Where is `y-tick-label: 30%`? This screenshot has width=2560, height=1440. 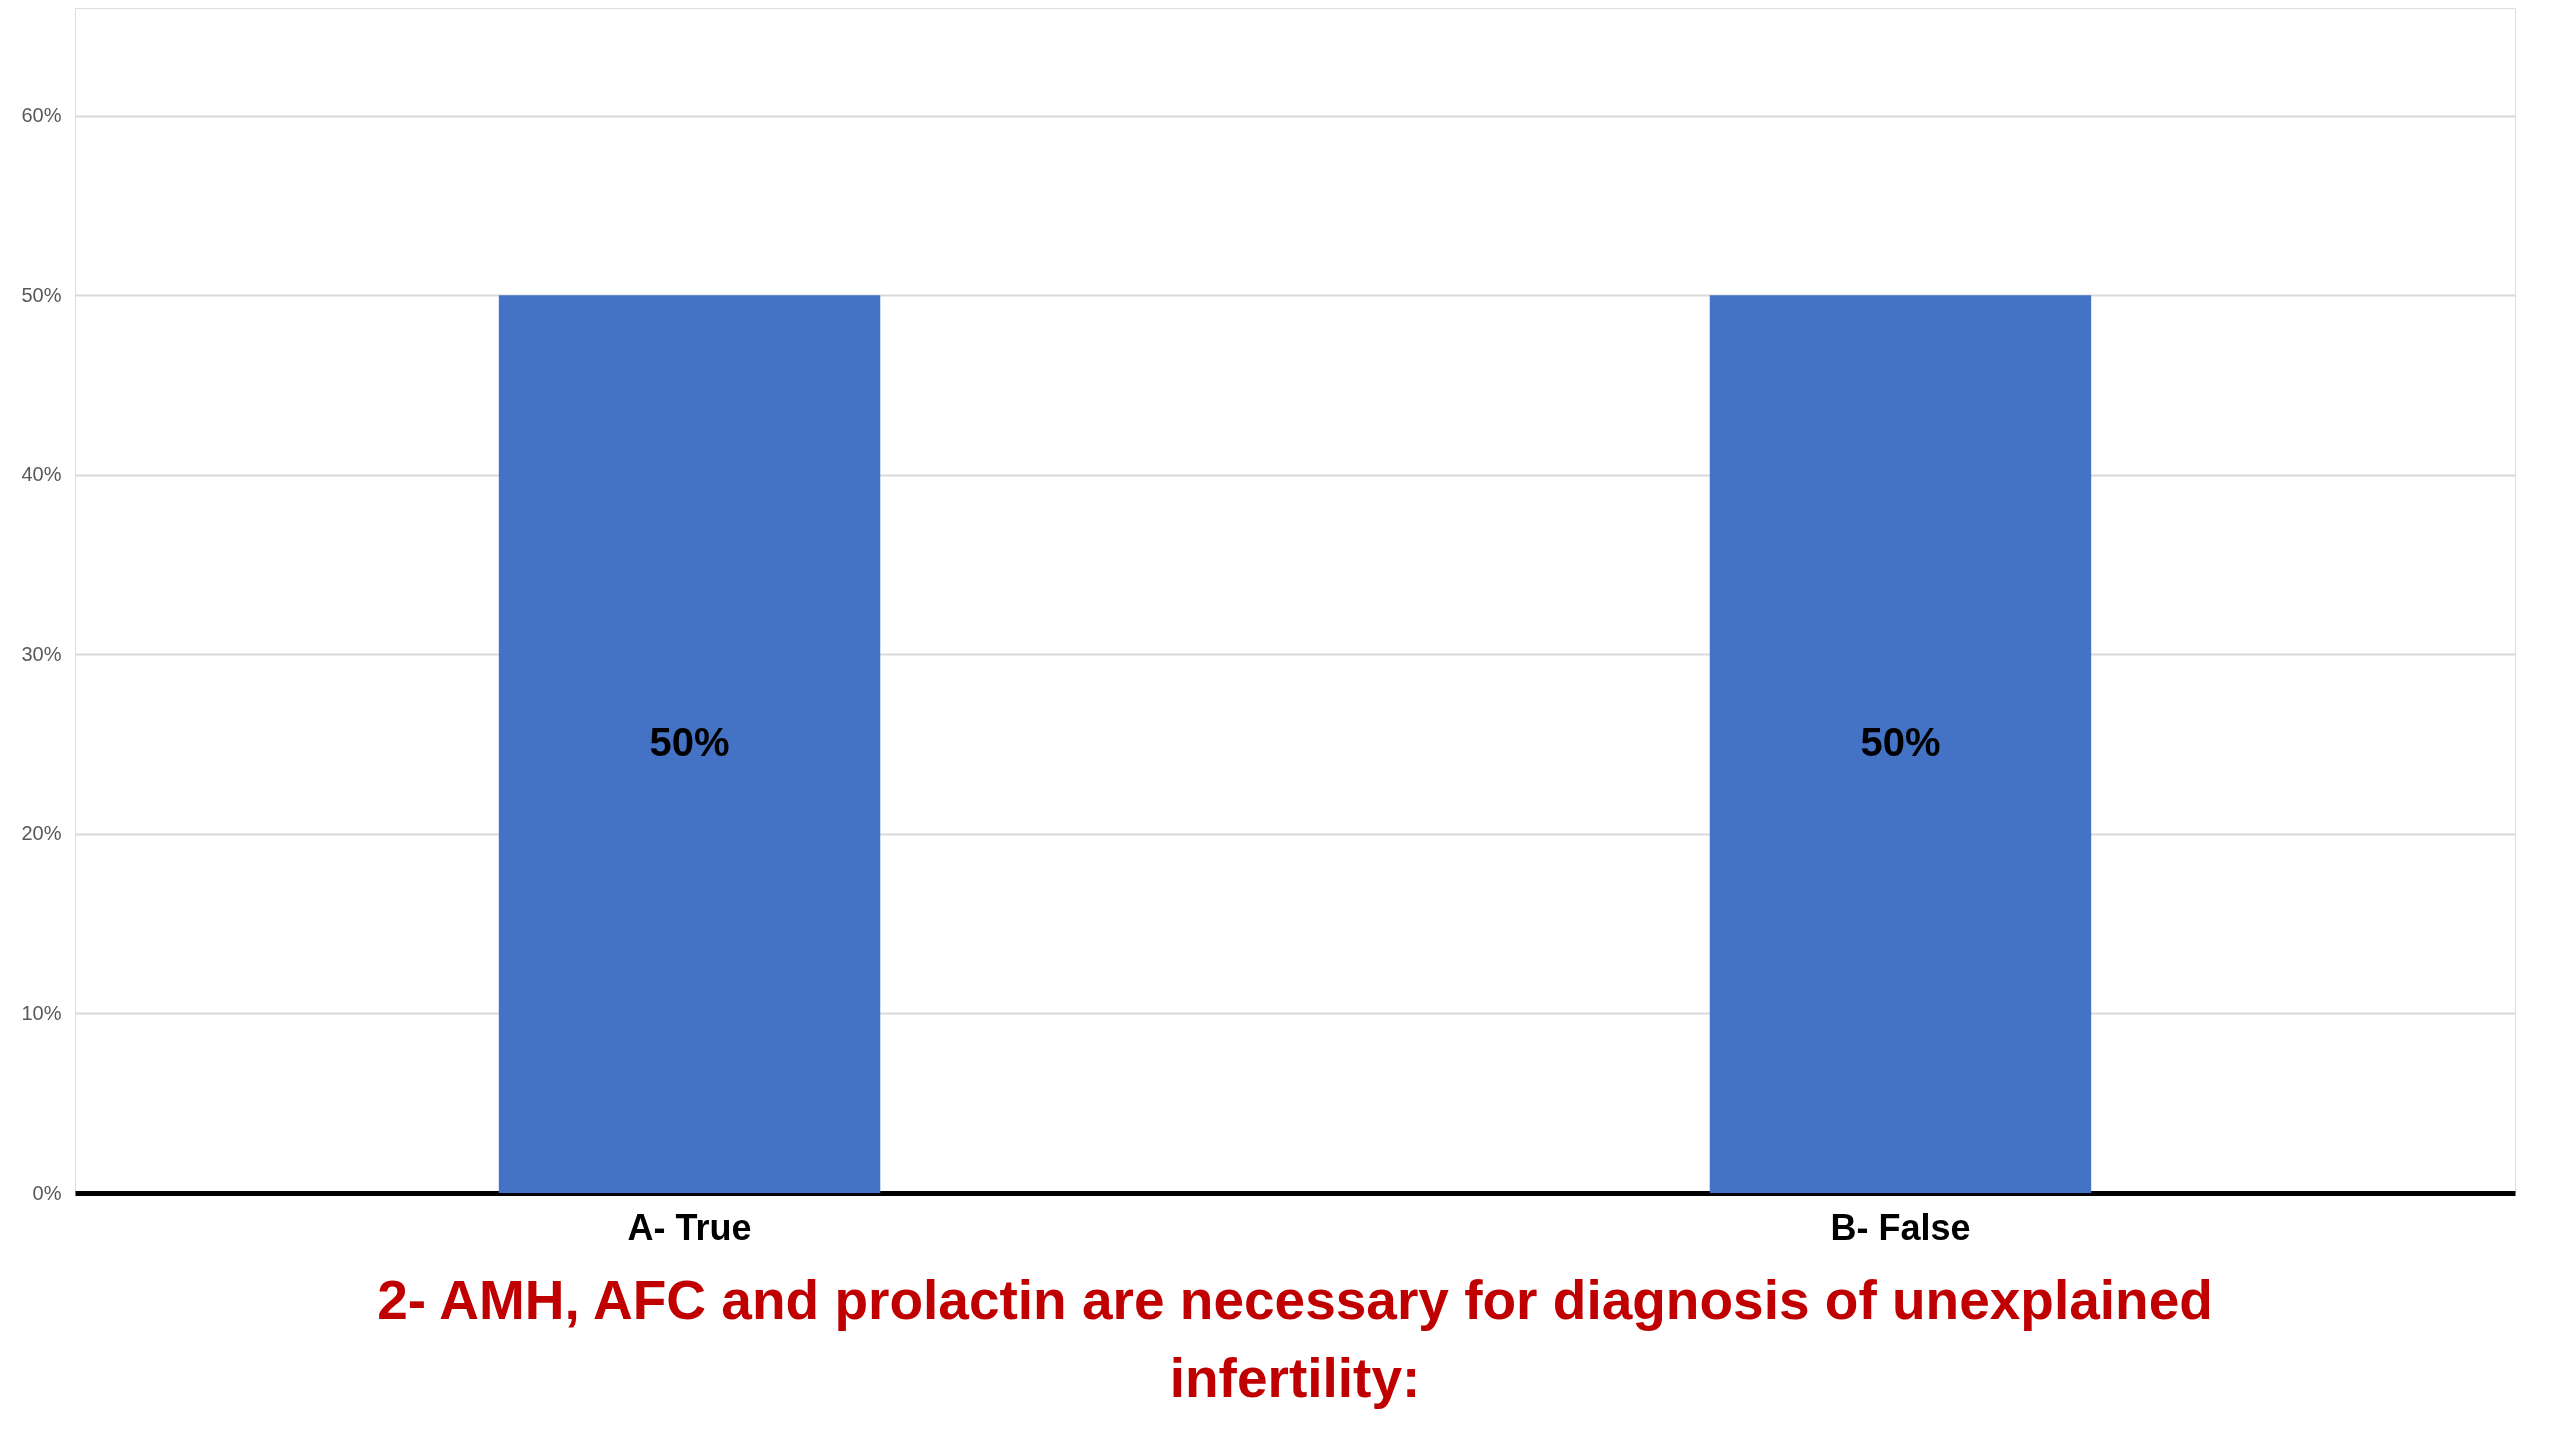 y-tick-label: 30% is located at coordinates (41, 653).